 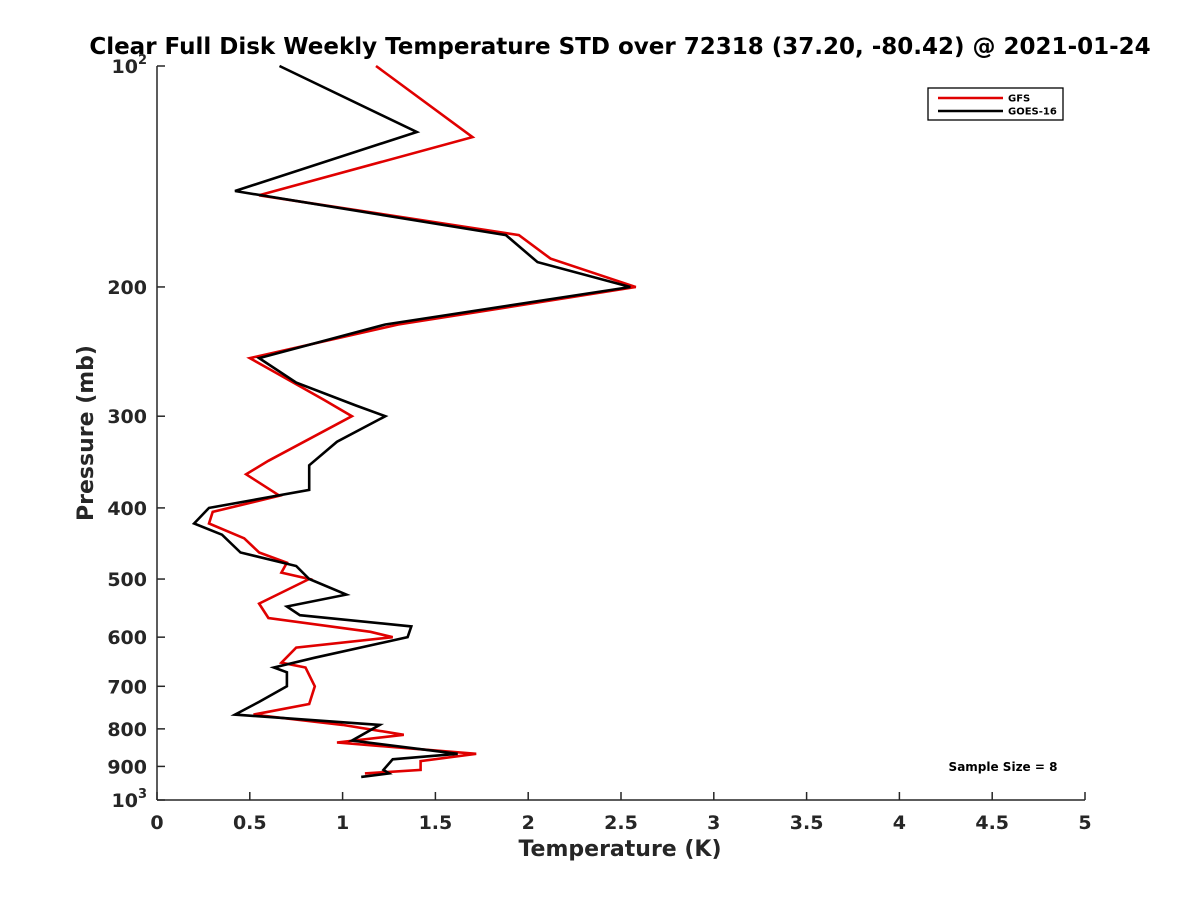 What do you see at coordinates (713, 823) in the screenshot?
I see `x-tick-label: 3` at bounding box center [713, 823].